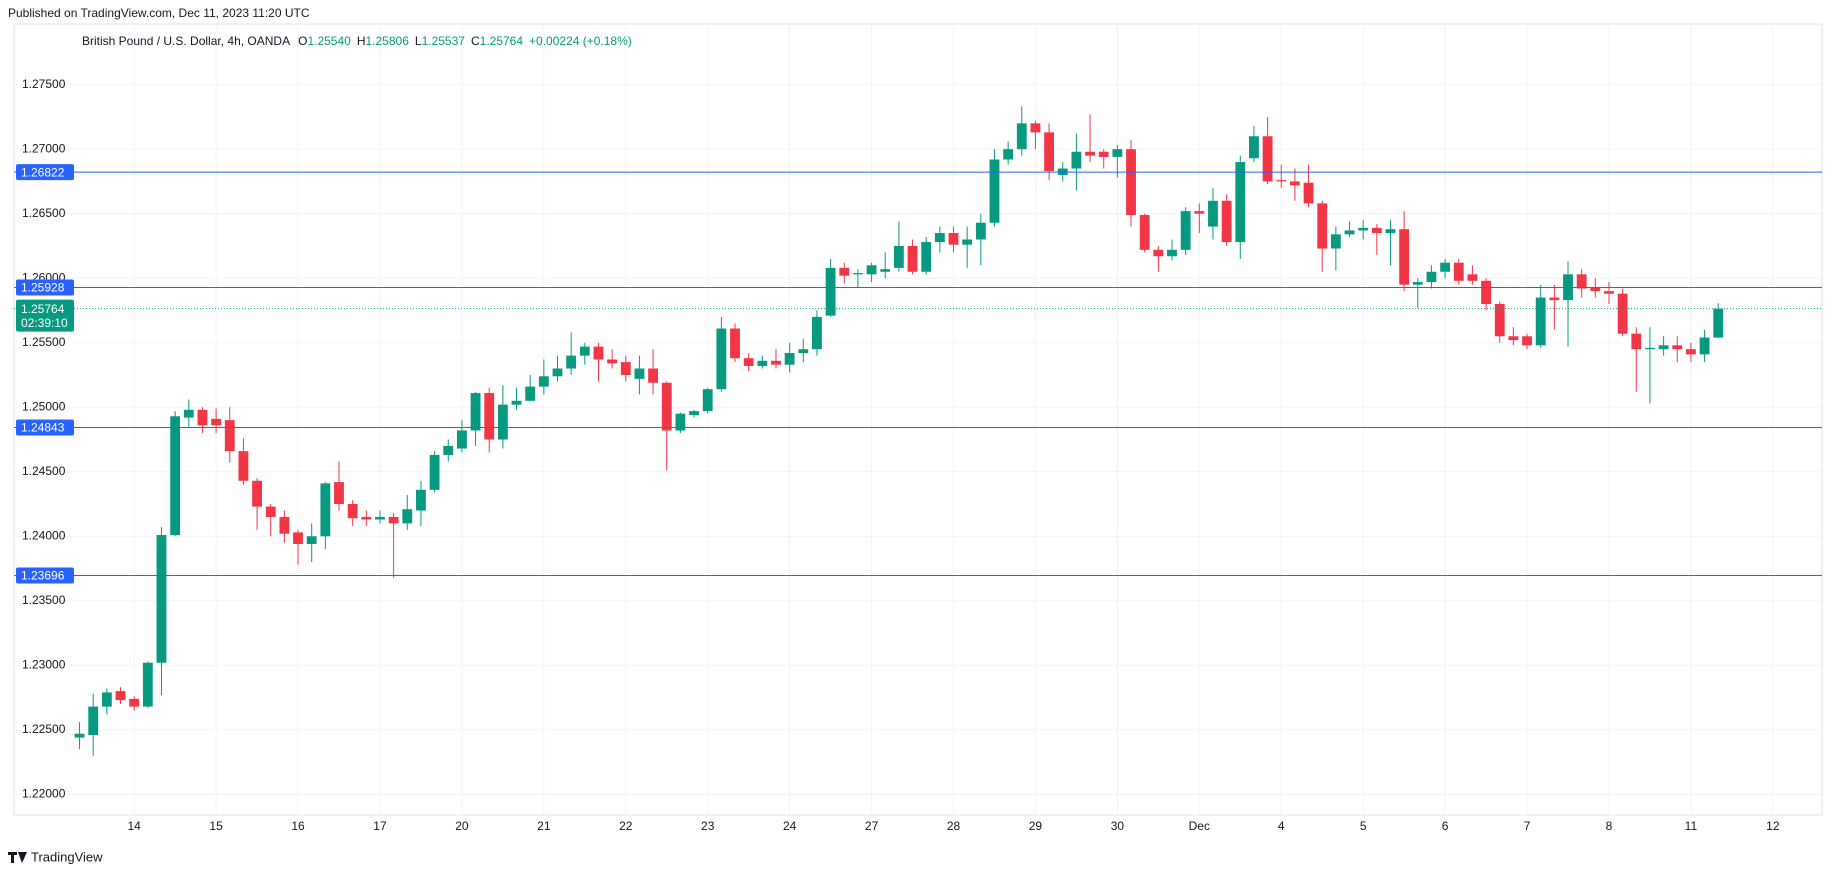  What do you see at coordinates (872, 826) in the screenshot?
I see `x-tick-label: 27` at bounding box center [872, 826].